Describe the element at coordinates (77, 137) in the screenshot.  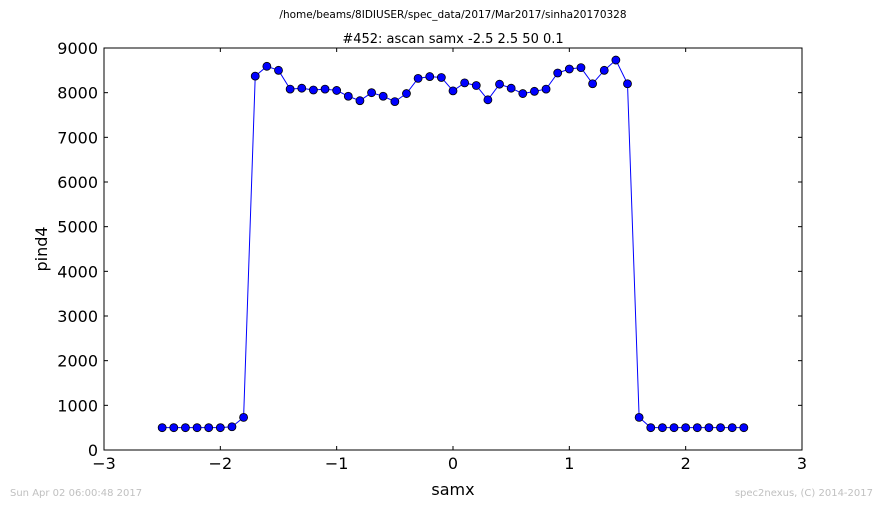
I see `y-tick-label: 7000` at that location.